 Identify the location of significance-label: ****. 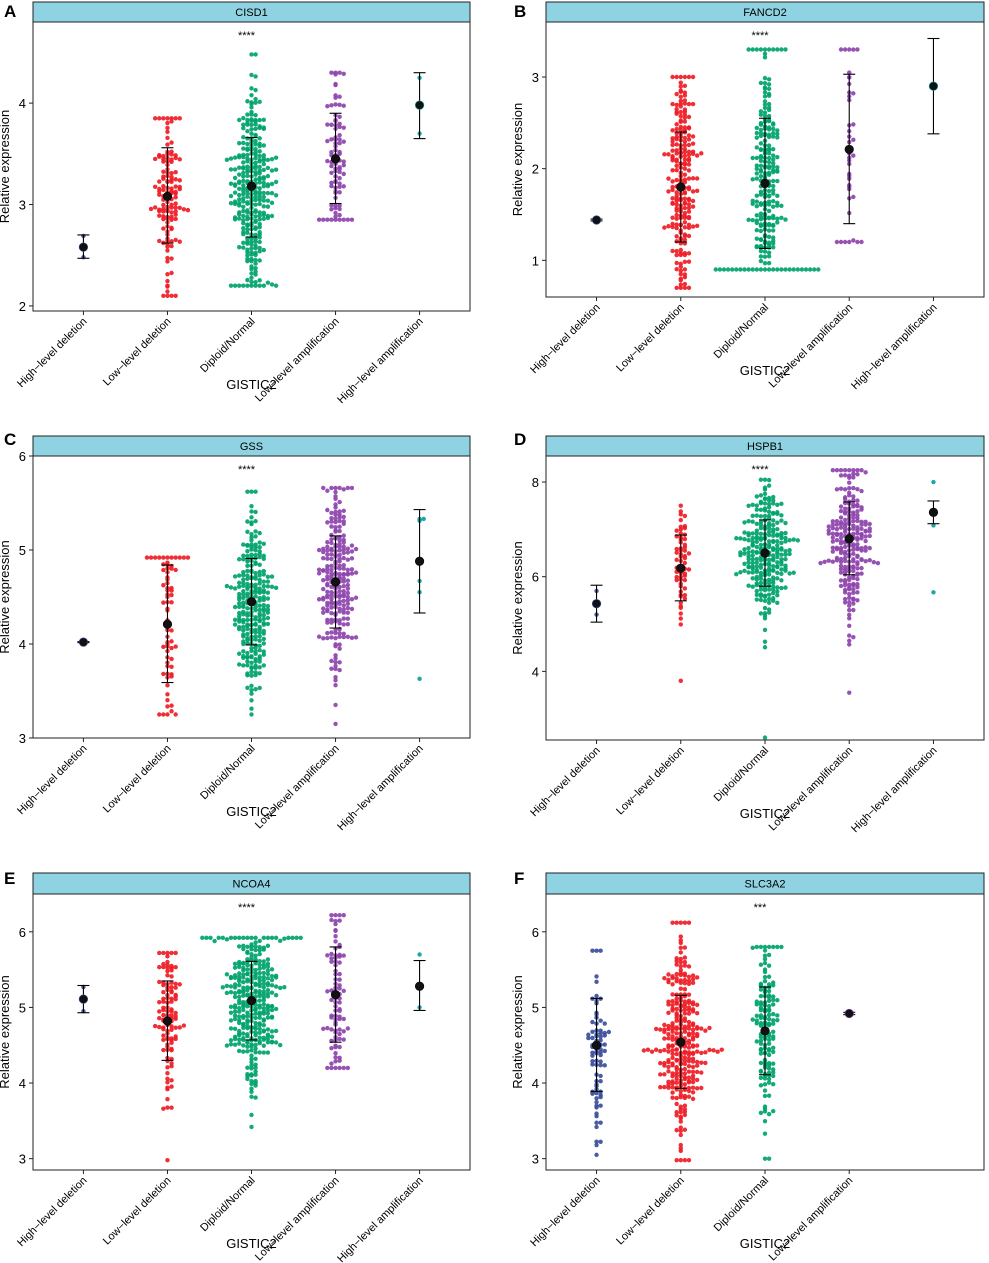
(247, 908).